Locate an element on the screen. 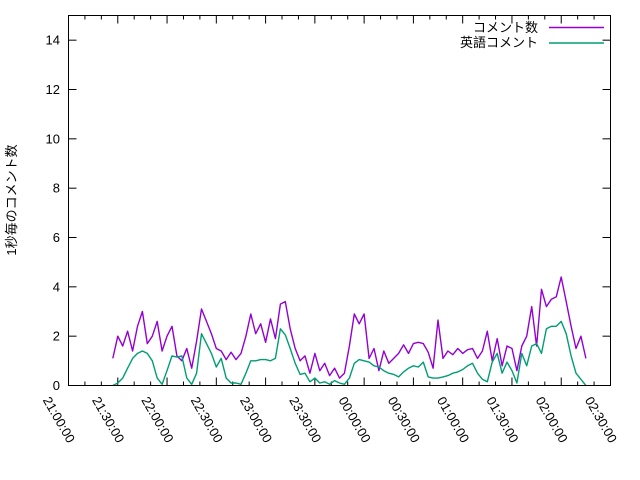  x-tick-label: 00:30:00 is located at coordinates (404, 419).